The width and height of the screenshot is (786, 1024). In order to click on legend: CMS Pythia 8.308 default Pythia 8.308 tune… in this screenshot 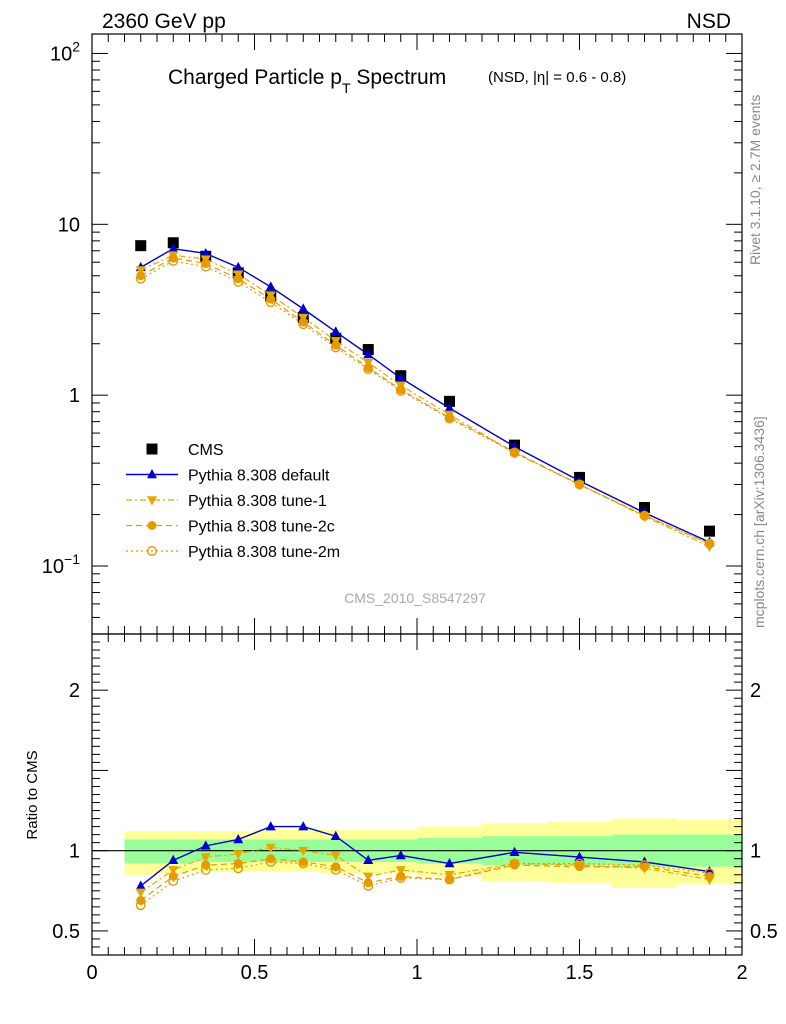, I will do `click(233, 501)`.